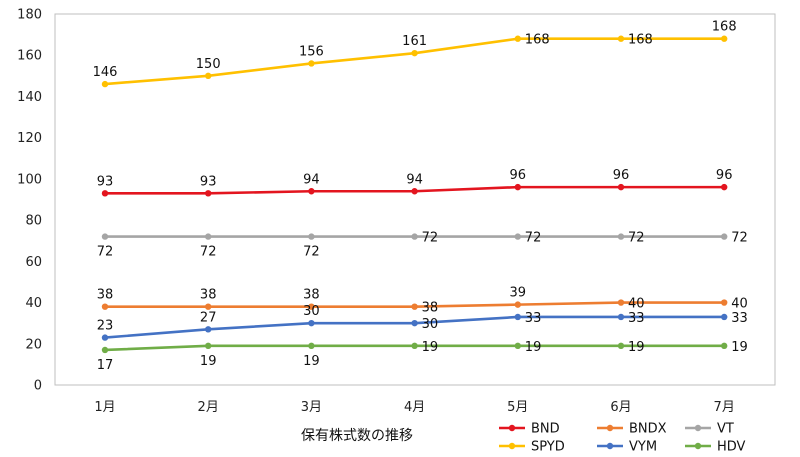 This screenshot has height=457, width=800. Describe the element at coordinates (643, 447) in the screenshot. I see `legend-label: VYM` at that location.